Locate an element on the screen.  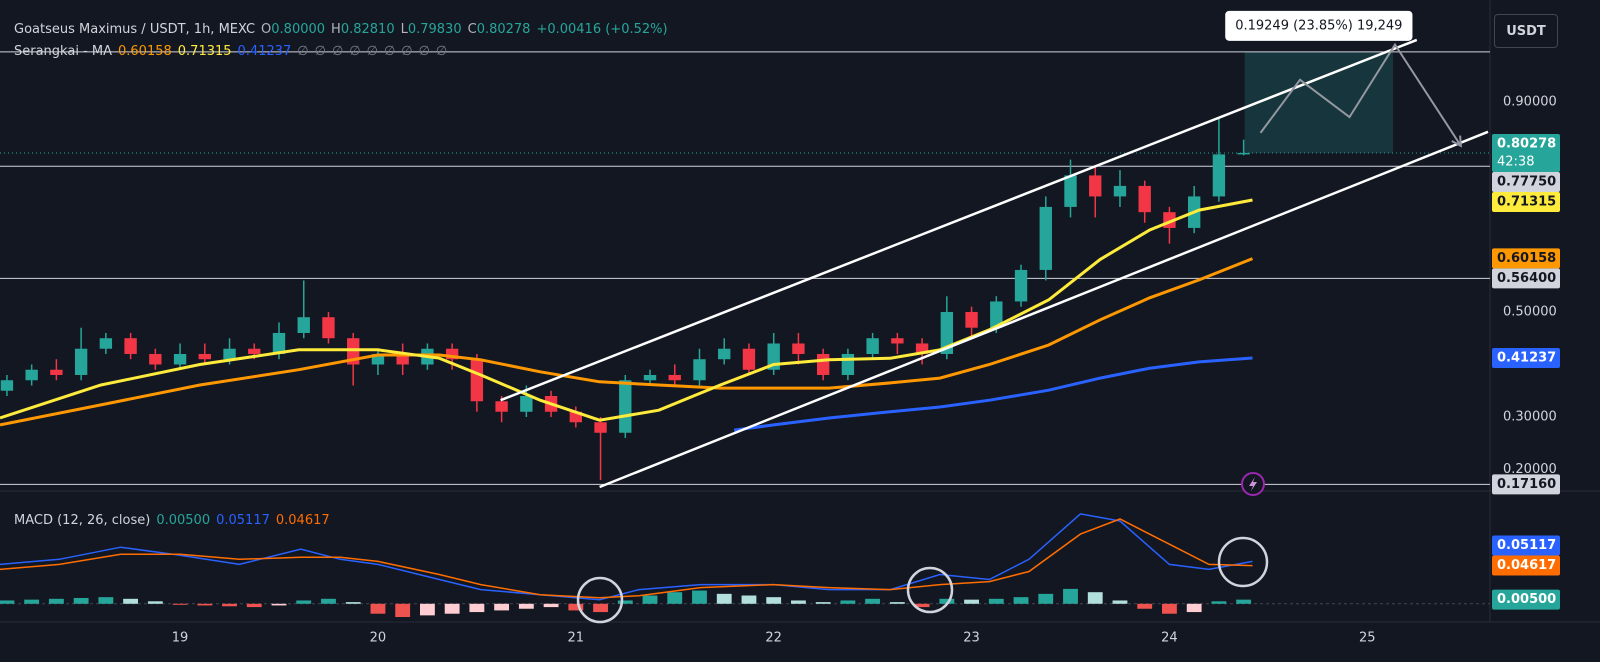
price-label: 0.77750 is located at coordinates (1526, 181).